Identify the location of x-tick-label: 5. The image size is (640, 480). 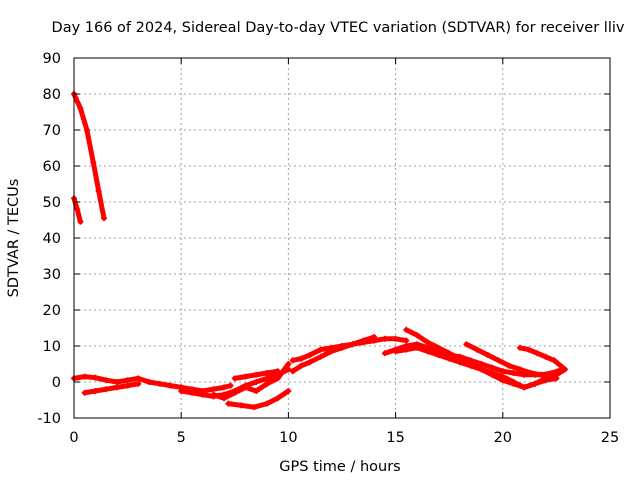
(181, 438).